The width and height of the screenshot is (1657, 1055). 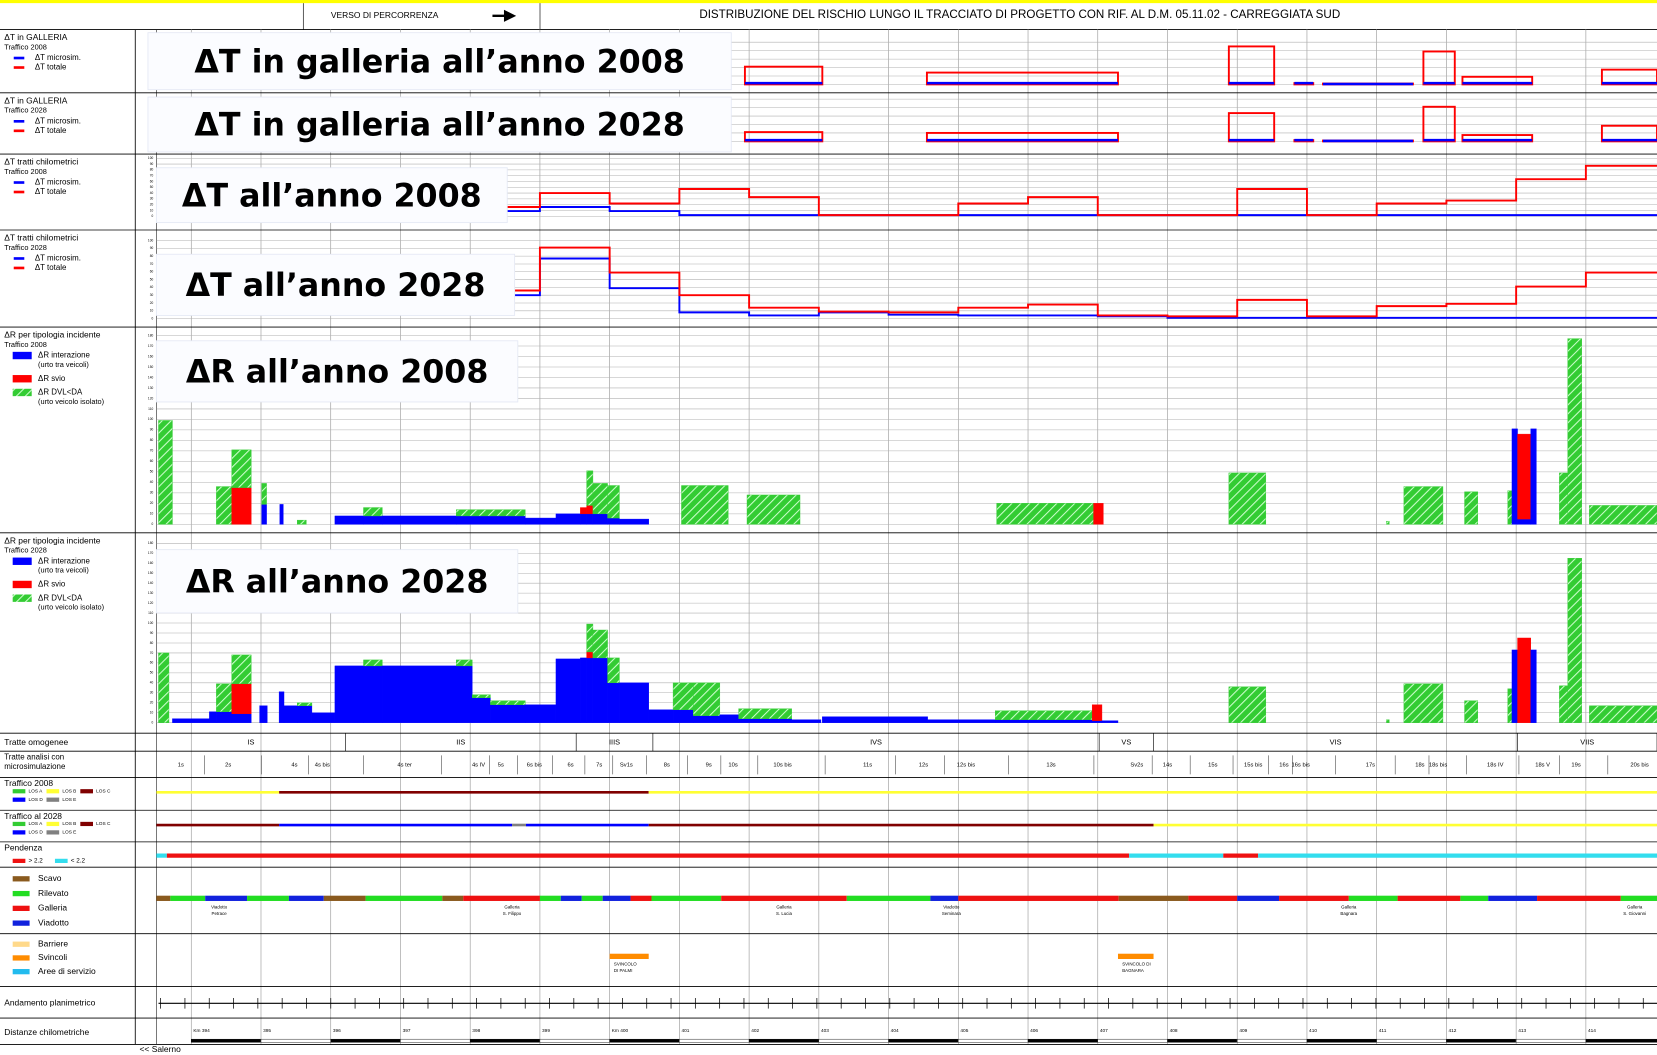 What do you see at coordinates (152, 210) in the screenshot?
I see `y-tick-label: 10` at bounding box center [152, 210].